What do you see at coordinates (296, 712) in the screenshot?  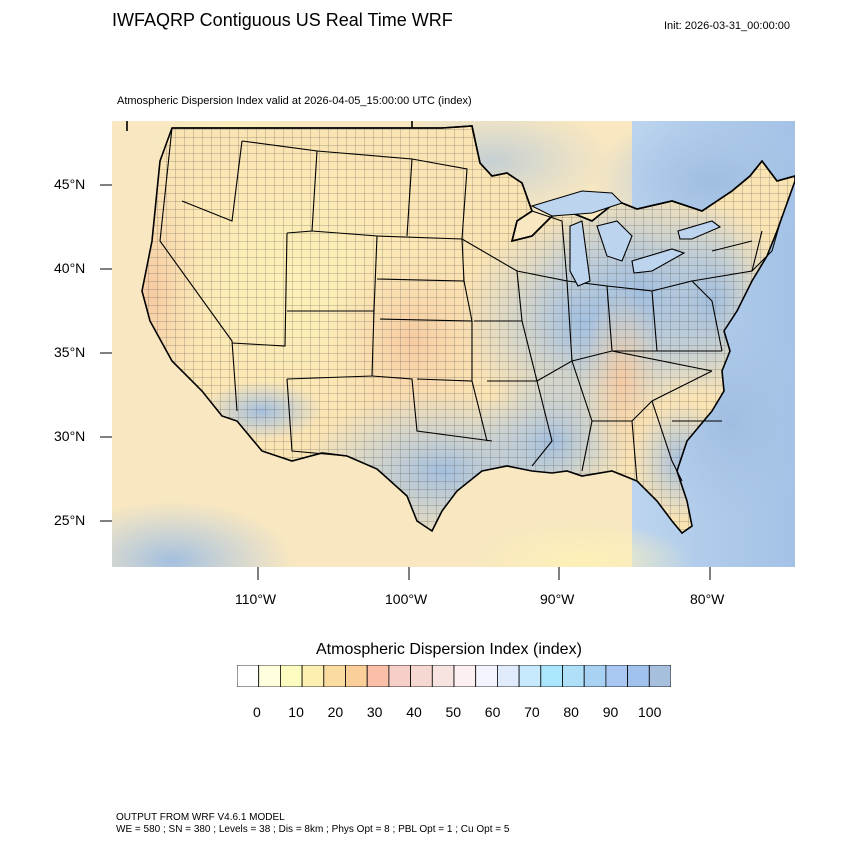 I see `colorbar-tick-label: 10` at bounding box center [296, 712].